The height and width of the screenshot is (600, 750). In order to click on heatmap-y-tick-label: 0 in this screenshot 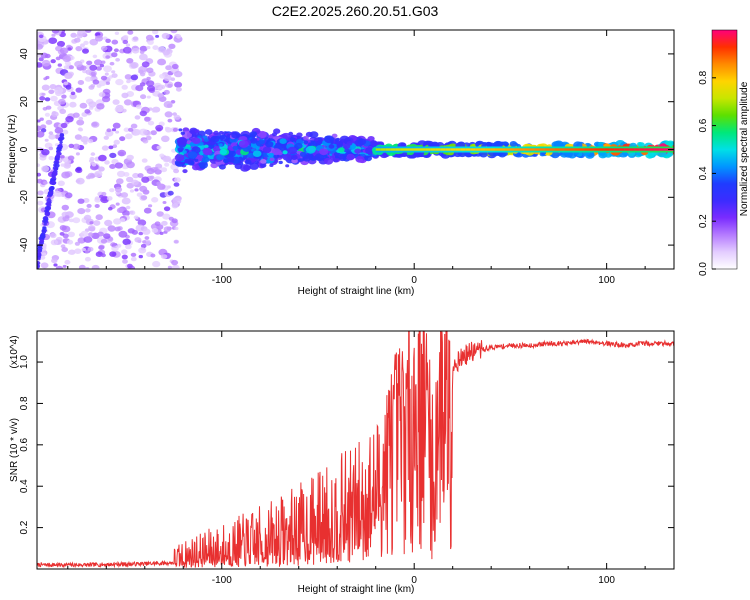, I will do `click(24, 149)`.